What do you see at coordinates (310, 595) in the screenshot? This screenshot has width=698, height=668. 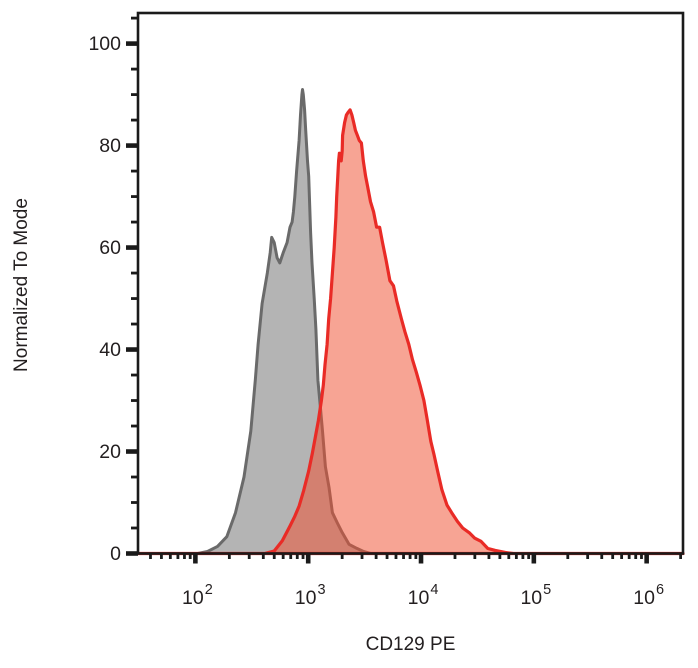 I see `x-tick-label: 10³` at bounding box center [310, 595].